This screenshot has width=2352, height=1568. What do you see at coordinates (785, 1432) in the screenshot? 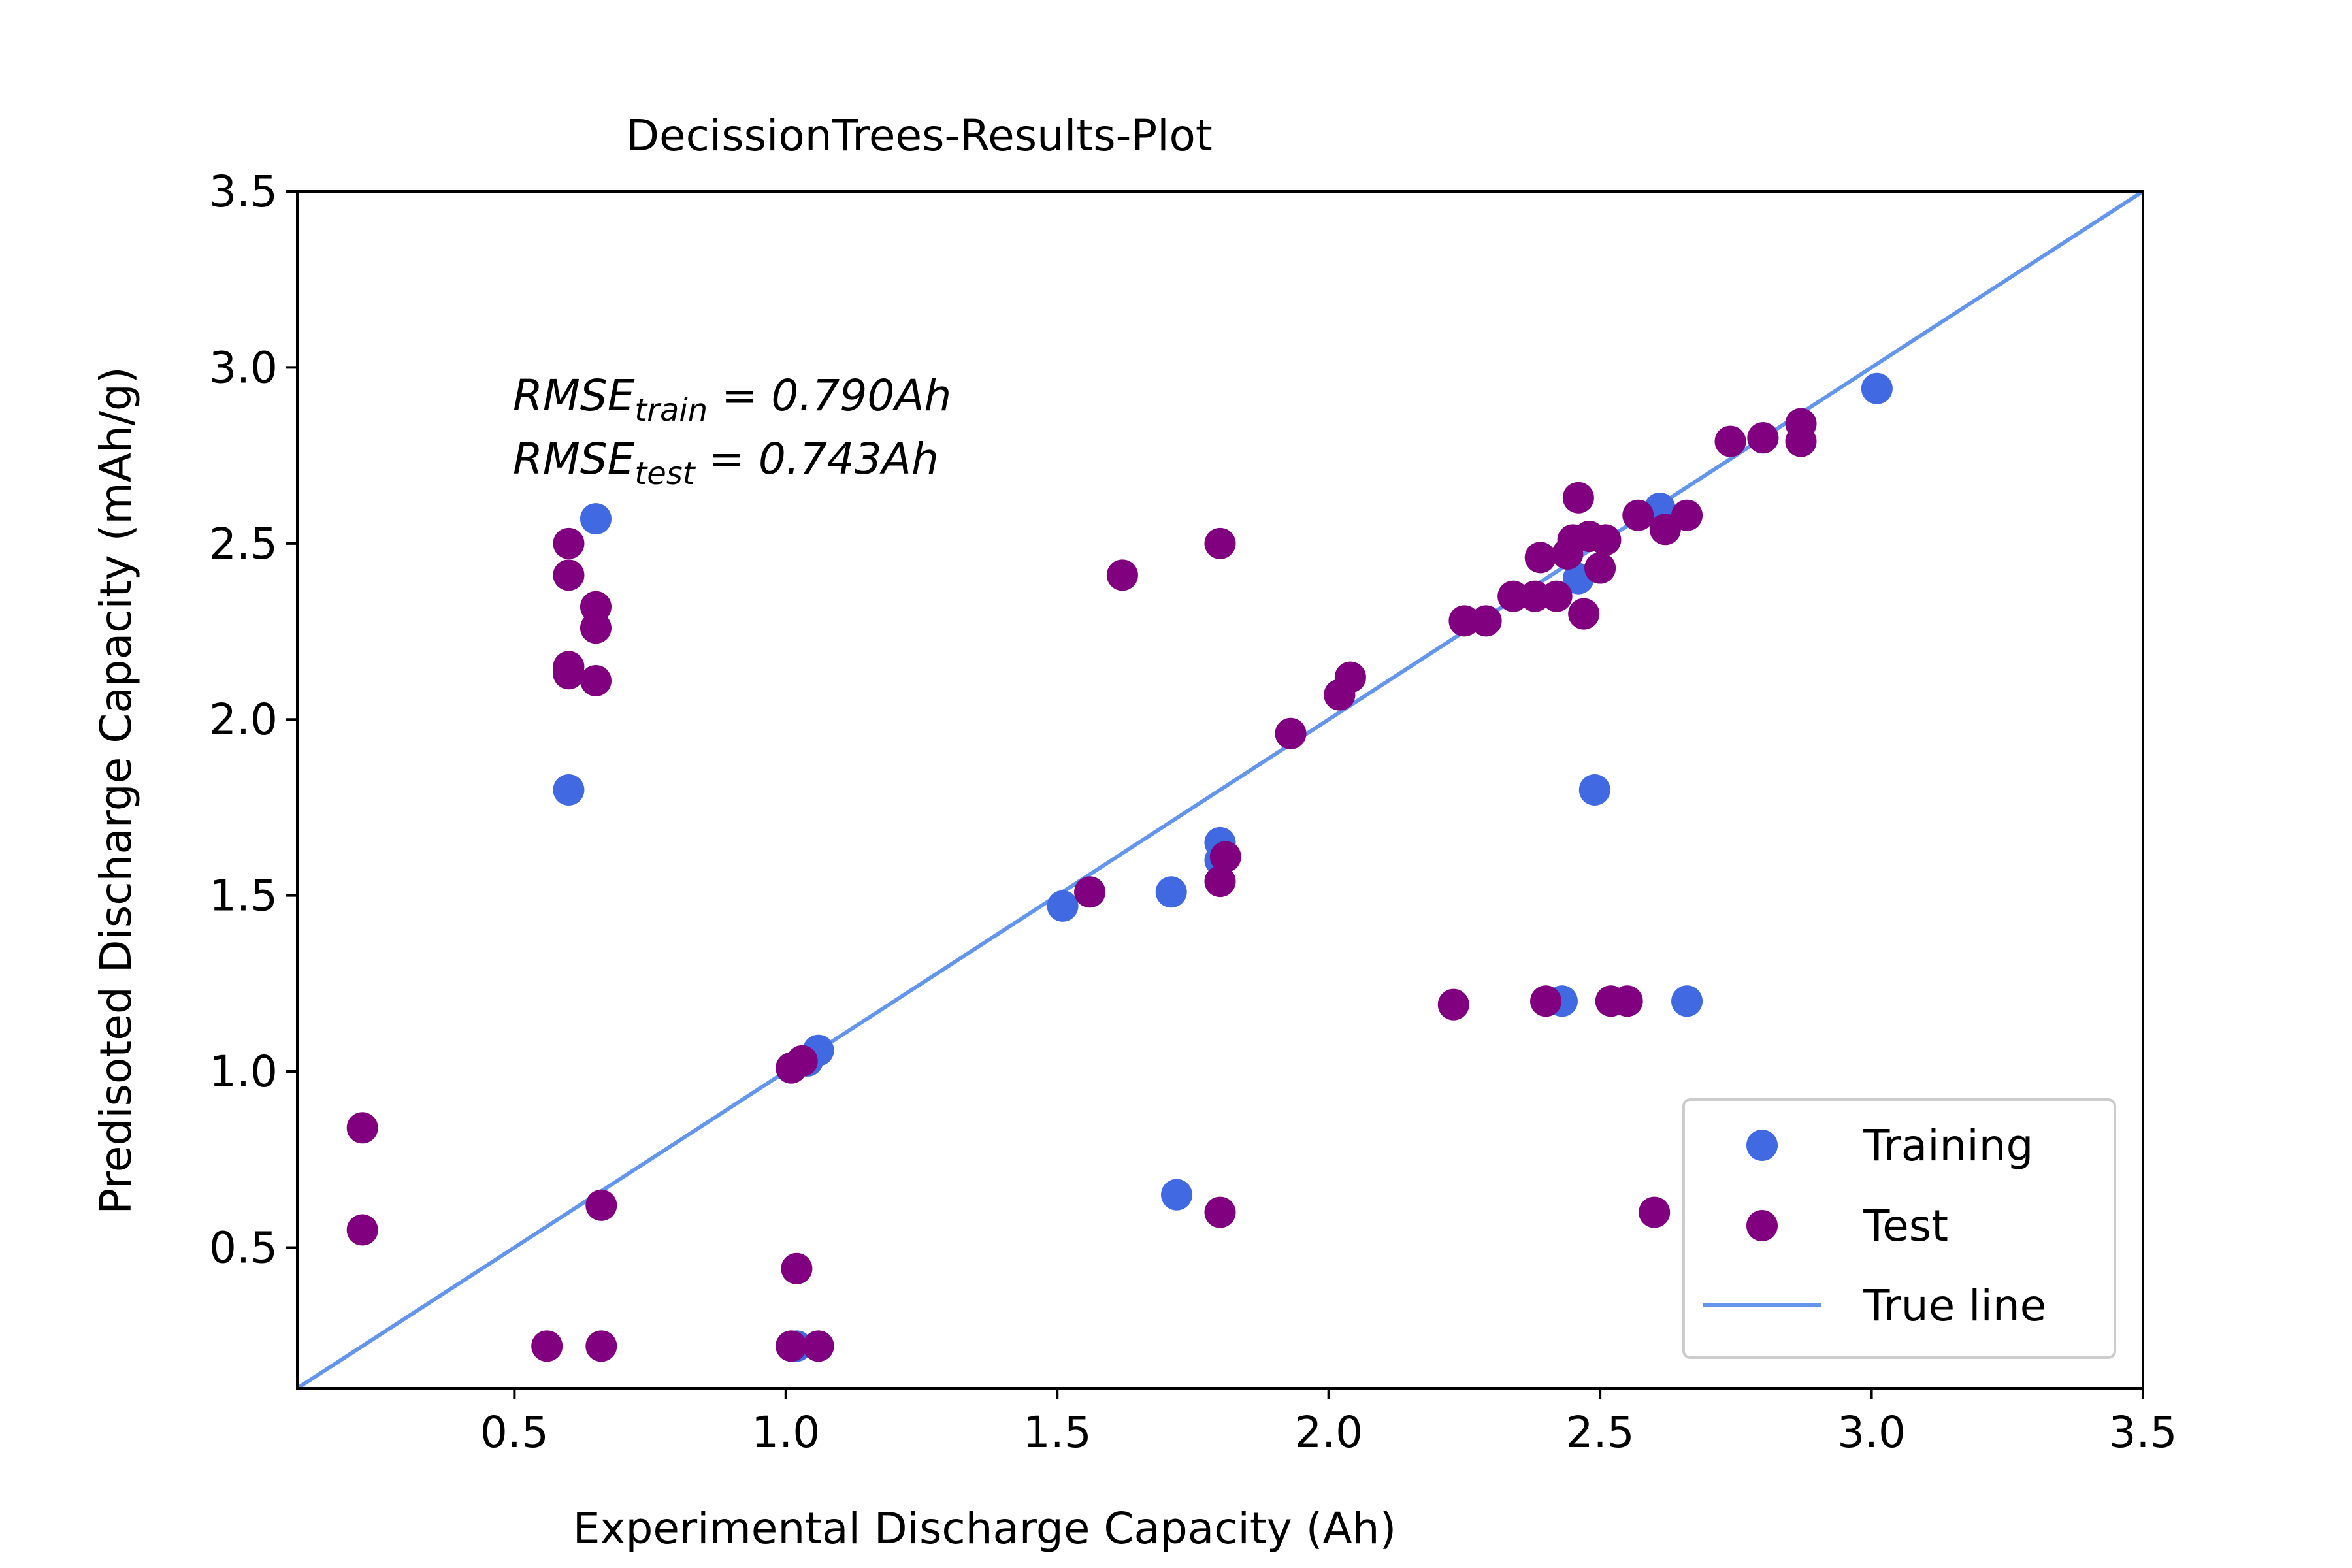
I see `x-tick-label: 1.0` at bounding box center [785, 1432].